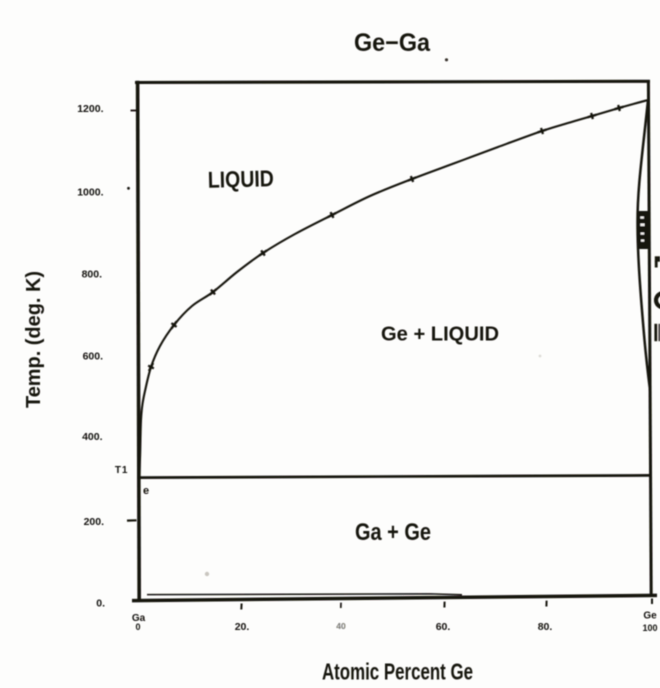 The image size is (660, 688). What do you see at coordinates (650, 615) in the screenshot?
I see `svg-text: Ge` at bounding box center [650, 615].